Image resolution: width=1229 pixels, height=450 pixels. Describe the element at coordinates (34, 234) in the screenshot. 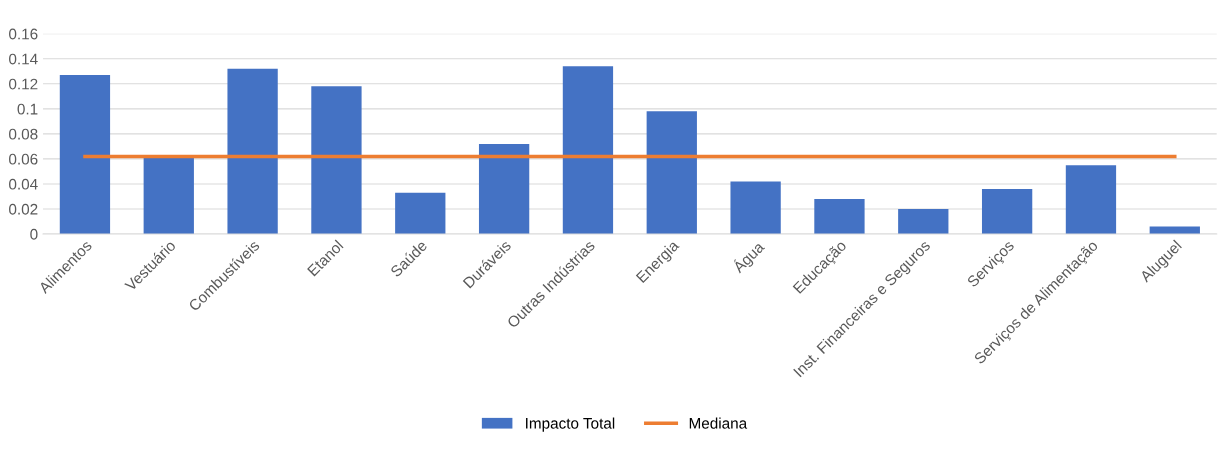

I see `y-tick-label: 0` at that location.